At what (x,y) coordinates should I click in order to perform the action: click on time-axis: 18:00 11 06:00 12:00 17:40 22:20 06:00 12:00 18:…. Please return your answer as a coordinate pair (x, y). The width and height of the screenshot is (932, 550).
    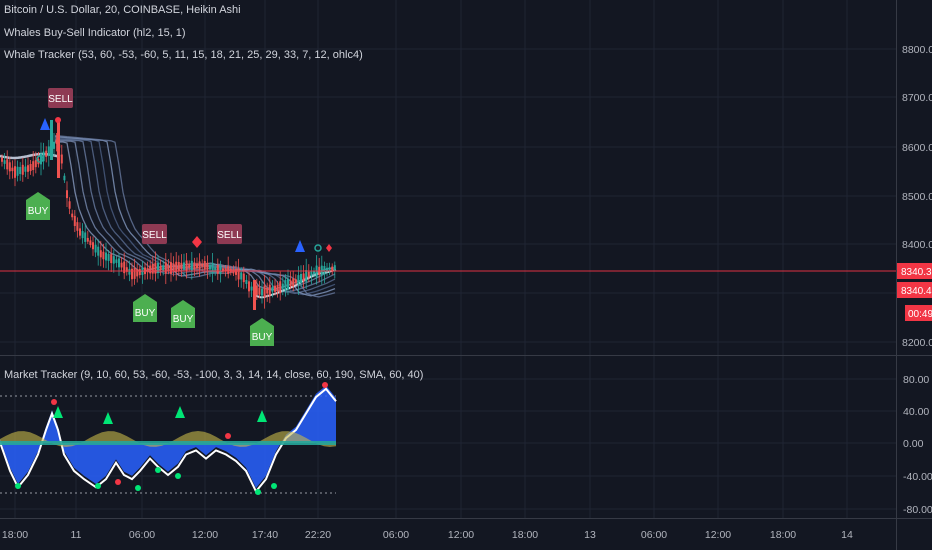
    Looking at the image, I should click on (427, 535).